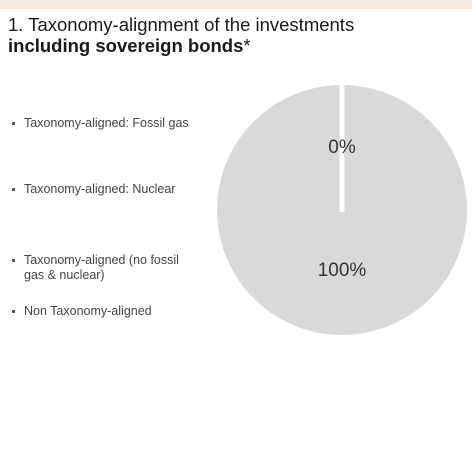 This screenshot has height=471, width=472. Describe the element at coordinates (113, 189) in the screenshot. I see `legend-label: Taxonomy-aligned: Nuclear` at that location.